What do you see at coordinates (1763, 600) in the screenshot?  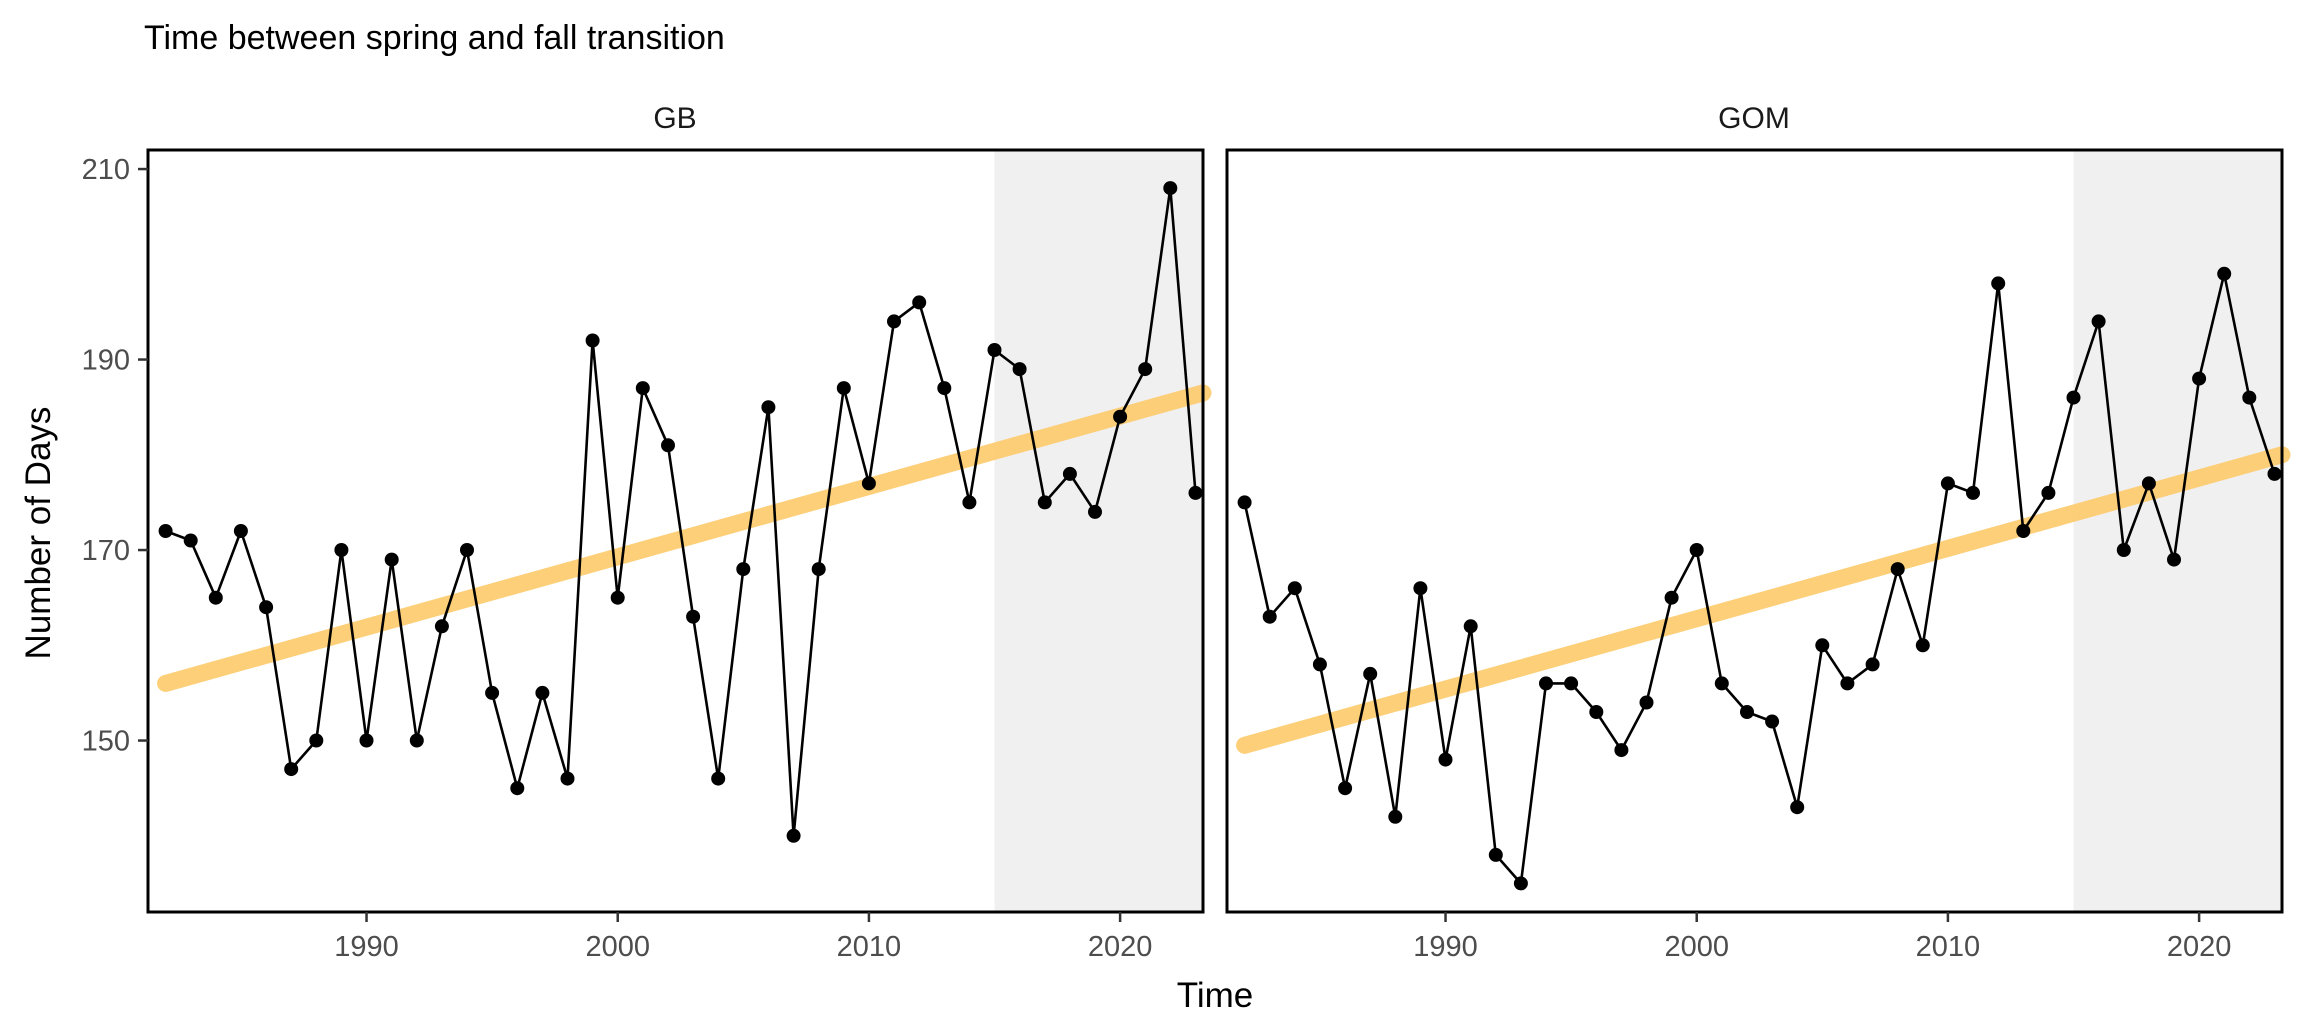 I see `trend-line-gom` at bounding box center [1763, 600].